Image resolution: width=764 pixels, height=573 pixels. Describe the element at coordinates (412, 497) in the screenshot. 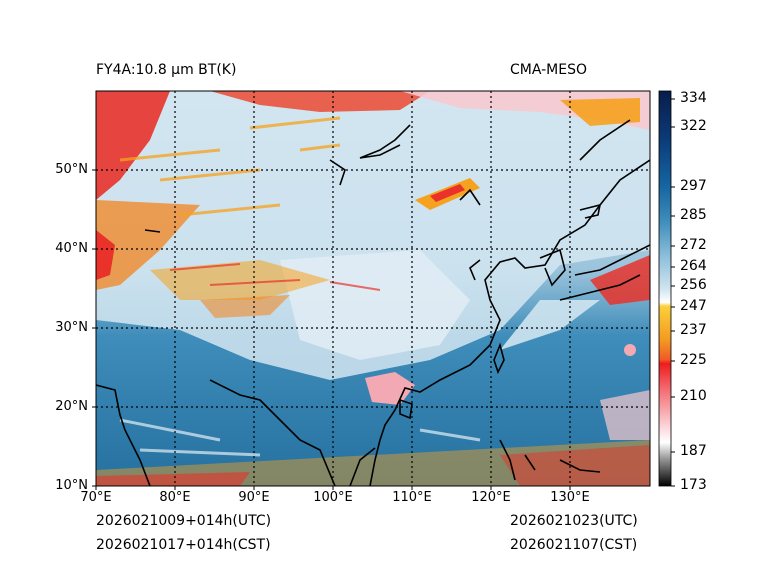

I see `lon-label: 110°E` at that location.